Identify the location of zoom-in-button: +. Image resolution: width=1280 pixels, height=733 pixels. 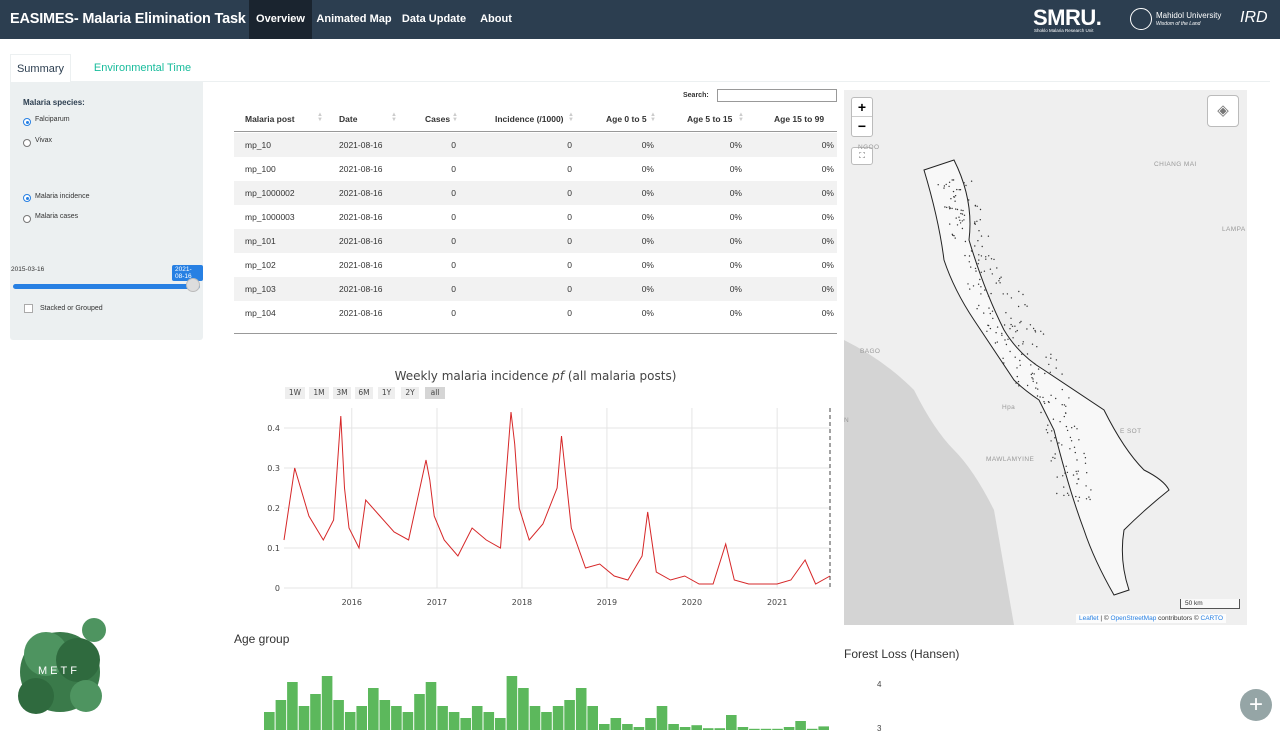
(862, 107).